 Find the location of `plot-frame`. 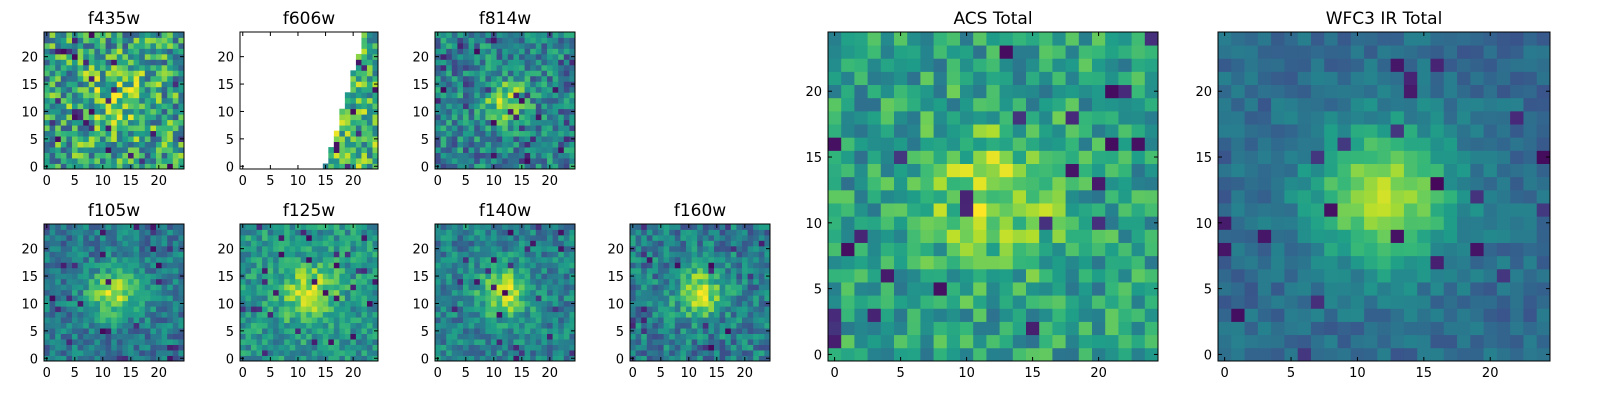

plot-frame is located at coordinates (700, 292).